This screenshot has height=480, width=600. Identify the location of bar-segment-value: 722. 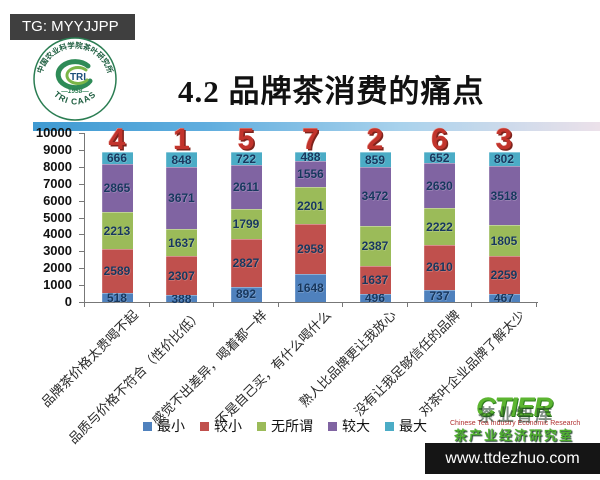
(246, 158).